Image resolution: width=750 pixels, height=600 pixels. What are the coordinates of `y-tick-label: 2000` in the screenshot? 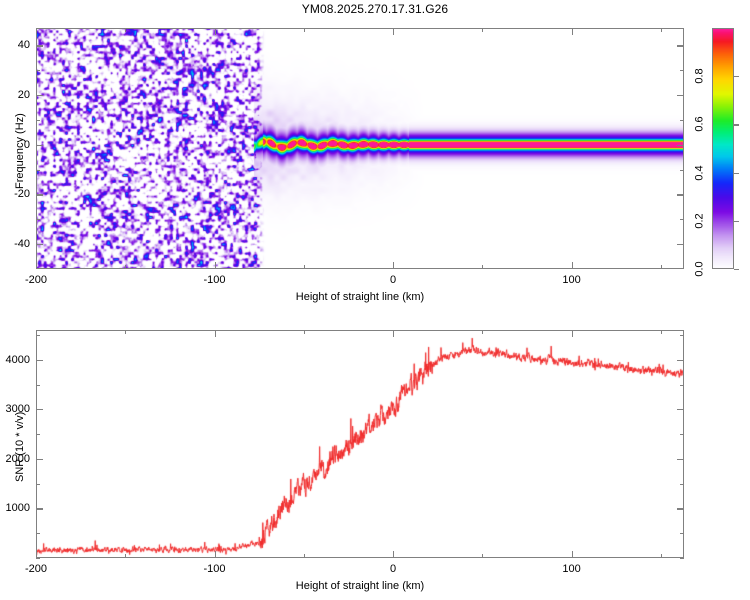 It's located at (17, 458).